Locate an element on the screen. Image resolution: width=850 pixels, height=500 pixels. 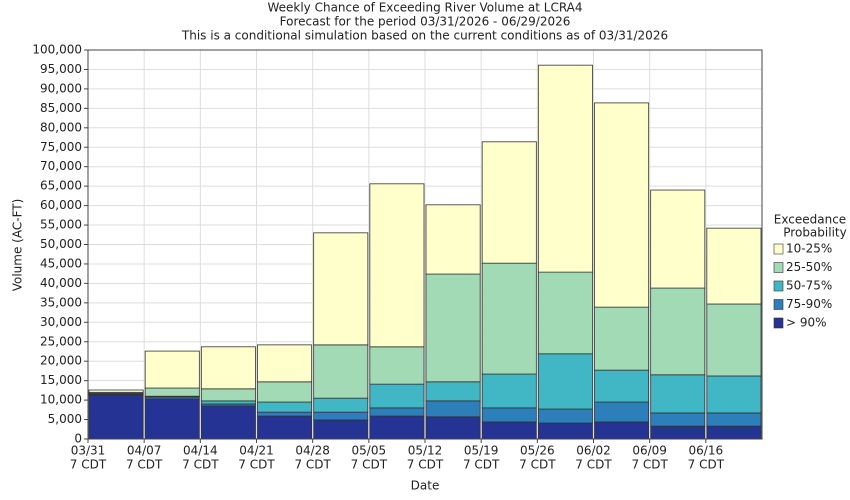
x-tick-label: 05/12 is located at coordinates (425, 451).